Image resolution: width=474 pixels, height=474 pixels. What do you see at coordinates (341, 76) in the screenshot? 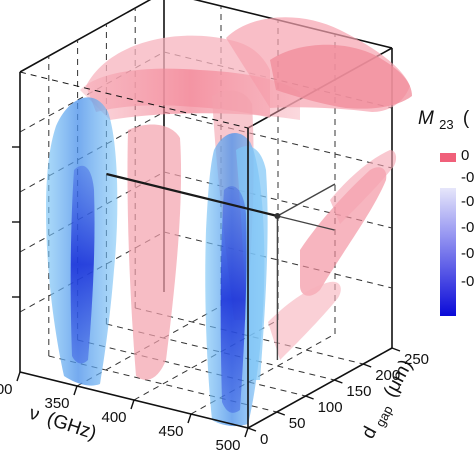
I see `pink-ridge-right` at bounding box center [341, 76].